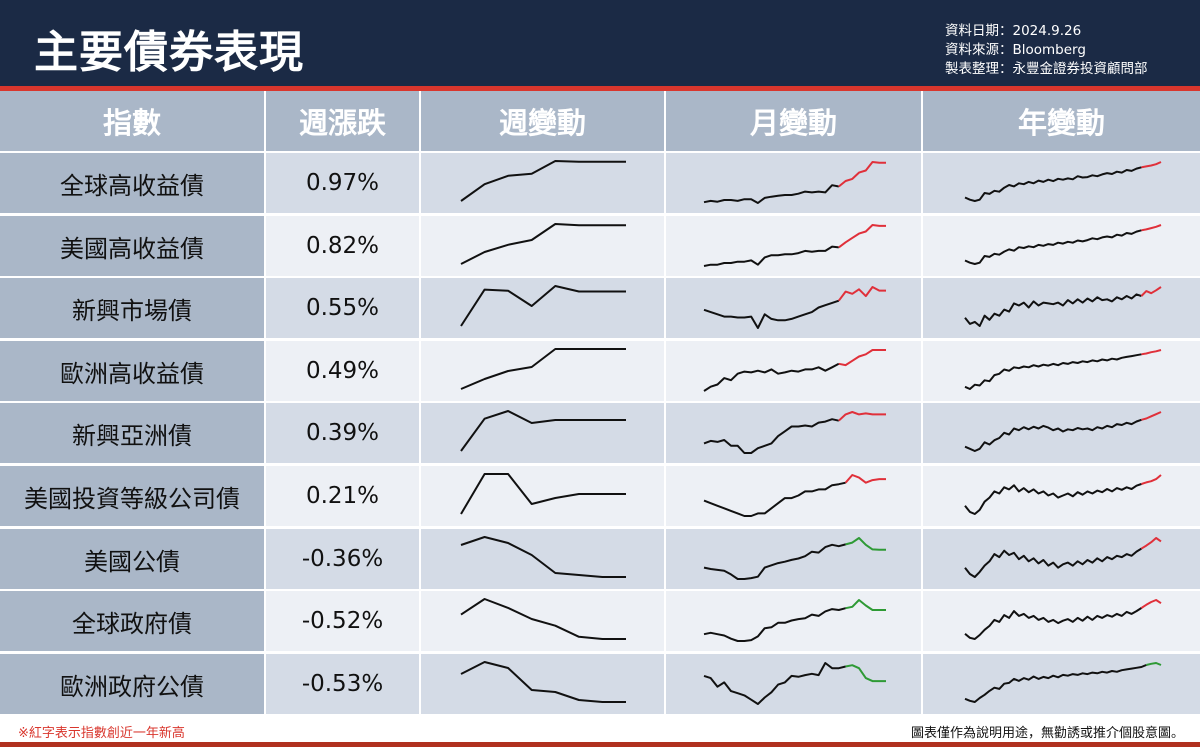 The height and width of the screenshot is (747, 1200). What do you see at coordinates (132, 623) in the screenshot?
I see `index-name: 全球政府債` at bounding box center [132, 623].